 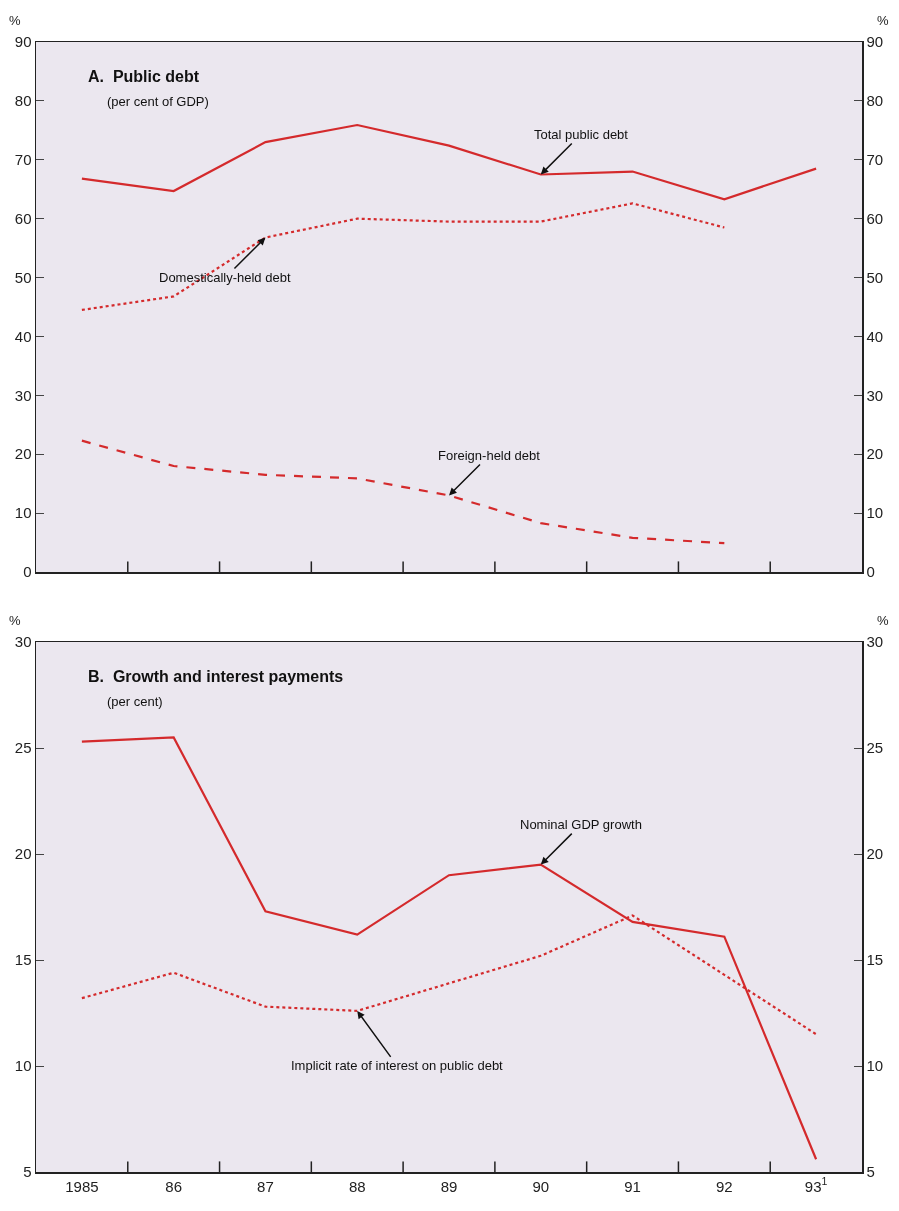 What do you see at coordinates (135, 701) in the screenshot?
I see `text: (per cent)` at bounding box center [135, 701].